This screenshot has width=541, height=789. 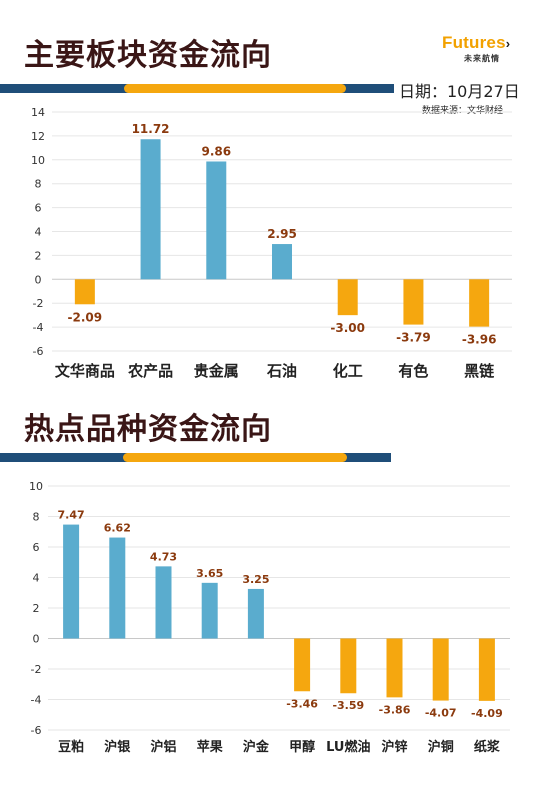 I want to click on data-label: -3.96, so click(x=479, y=340).